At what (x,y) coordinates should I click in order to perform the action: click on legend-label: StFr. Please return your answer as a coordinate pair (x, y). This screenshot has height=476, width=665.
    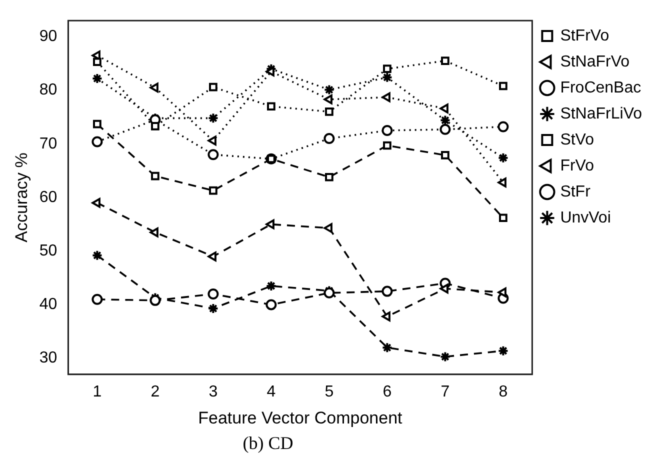
    Looking at the image, I should click on (576, 191).